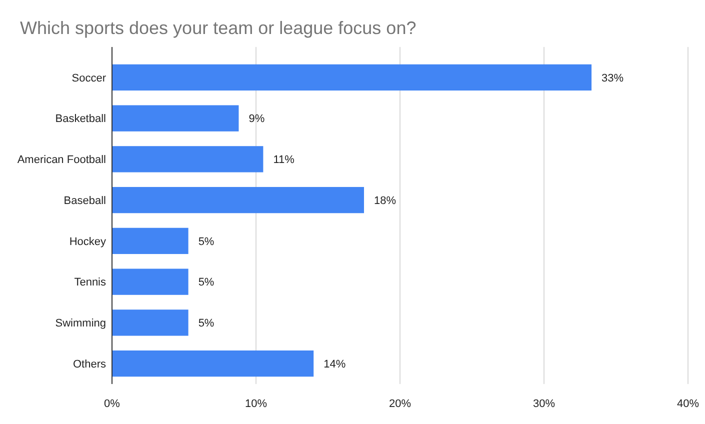 This screenshot has height=424, width=705. What do you see at coordinates (400, 404) in the screenshot?
I see `x-tick-label: 20%` at bounding box center [400, 404].